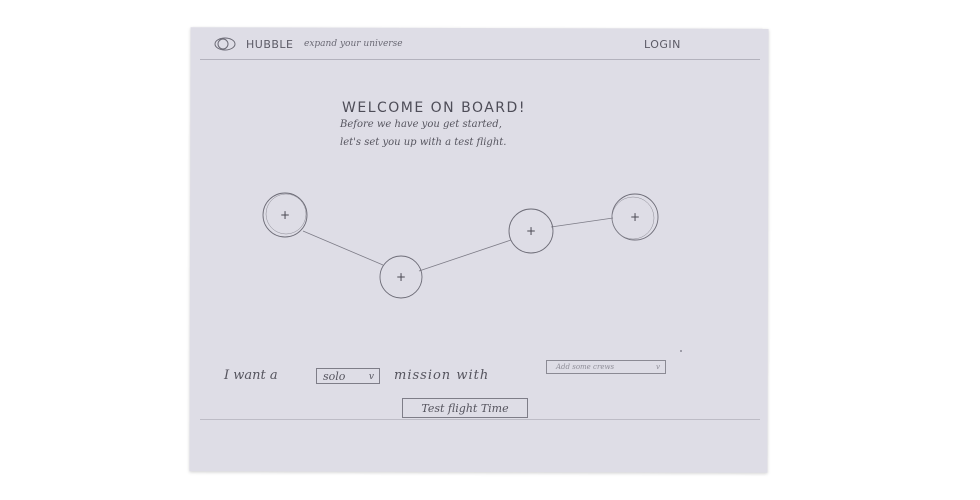 The image size is (980, 500). I want to click on mission-lead-text: I want a, so click(251, 375).